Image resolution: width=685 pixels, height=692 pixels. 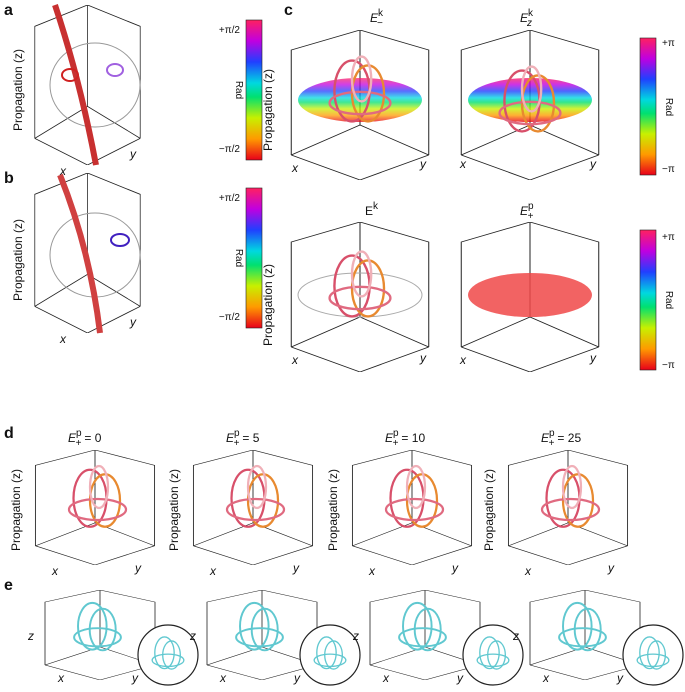 I want to click on panel-label: b, so click(x=9, y=178).